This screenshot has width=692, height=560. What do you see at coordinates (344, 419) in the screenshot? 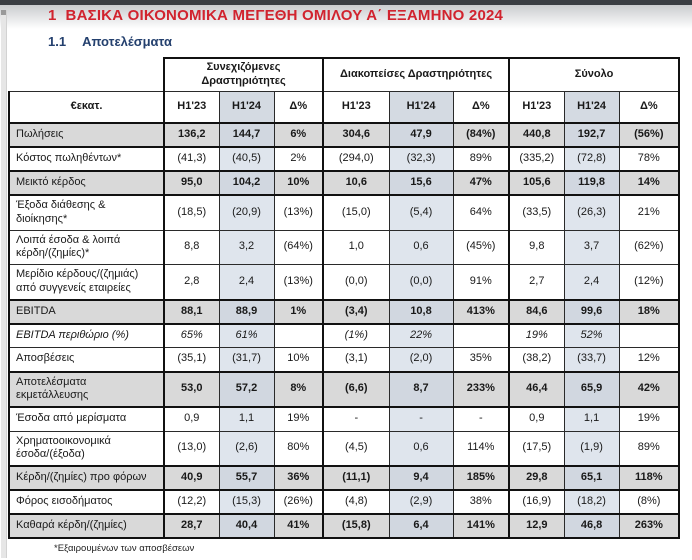
I see `table-row: Έσοδα από μερίσματα 0,9 1,1 19% - - -0,9 1,1 19%` at bounding box center [344, 419].